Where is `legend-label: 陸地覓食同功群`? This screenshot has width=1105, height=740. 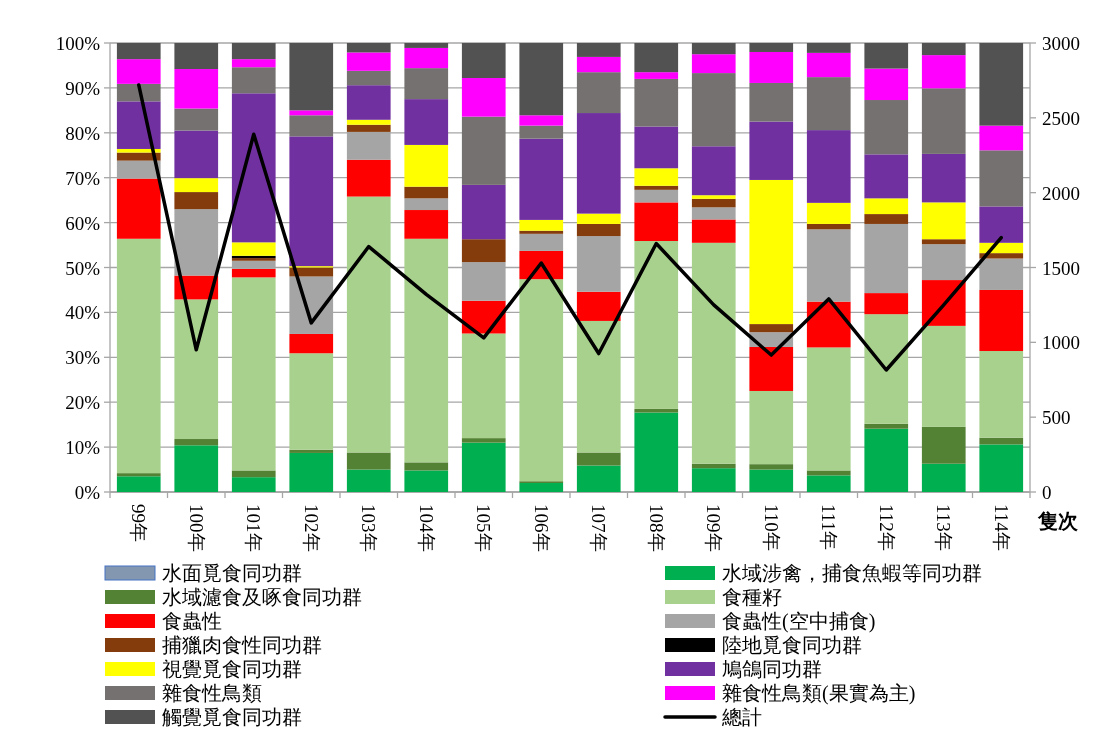
legend-label: 陸地覓食同功群 is located at coordinates (792, 645).